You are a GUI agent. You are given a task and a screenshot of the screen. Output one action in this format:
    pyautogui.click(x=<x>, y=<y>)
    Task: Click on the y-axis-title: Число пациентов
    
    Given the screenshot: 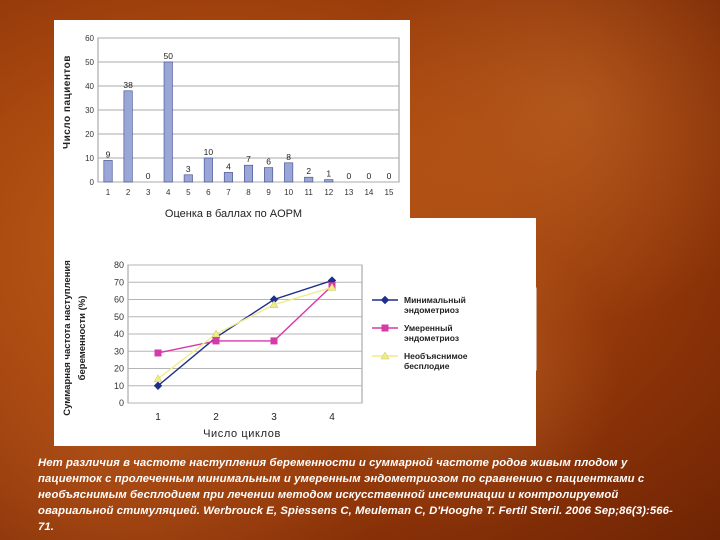 What is the action you would take?
    pyautogui.click(x=67, y=102)
    